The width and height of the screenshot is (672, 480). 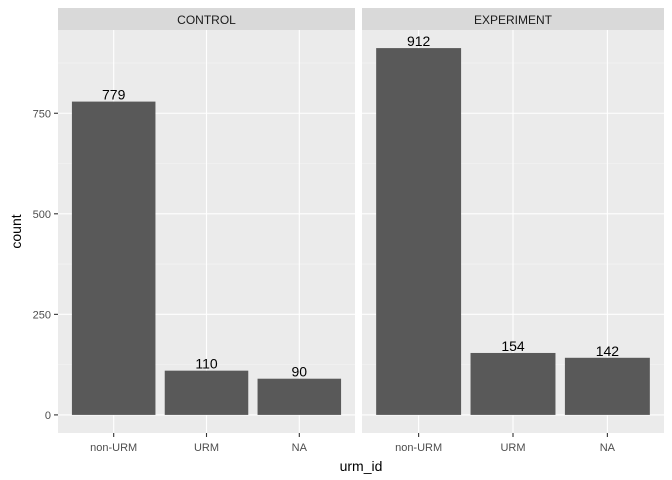 What do you see at coordinates (300, 372) in the screenshot?
I see `bar-value-label: 90` at bounding box center [300, 372].